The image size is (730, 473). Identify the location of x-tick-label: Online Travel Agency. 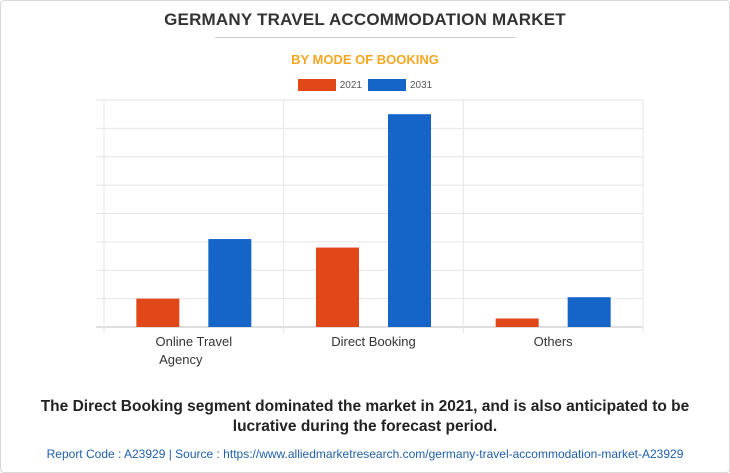
(194, 350).